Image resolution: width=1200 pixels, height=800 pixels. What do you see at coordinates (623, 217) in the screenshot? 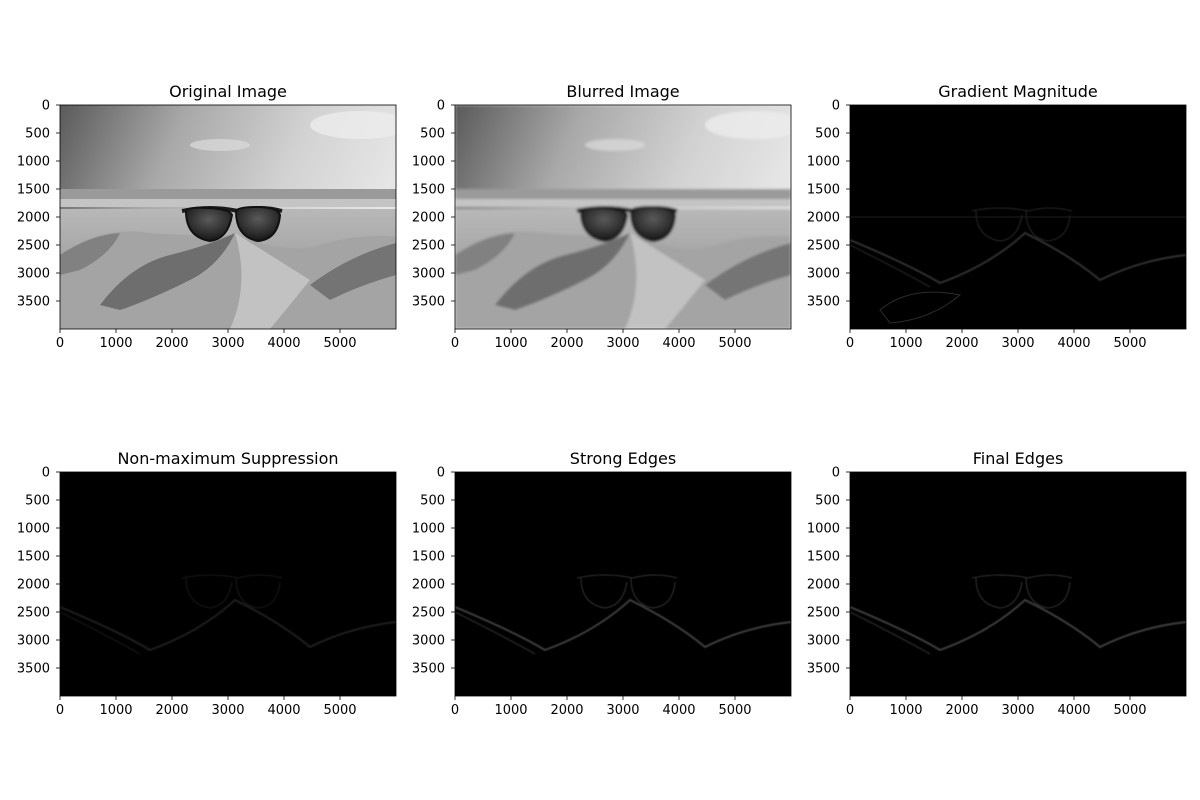
I see `image-blurred-image` at bounding box center [623, 217].